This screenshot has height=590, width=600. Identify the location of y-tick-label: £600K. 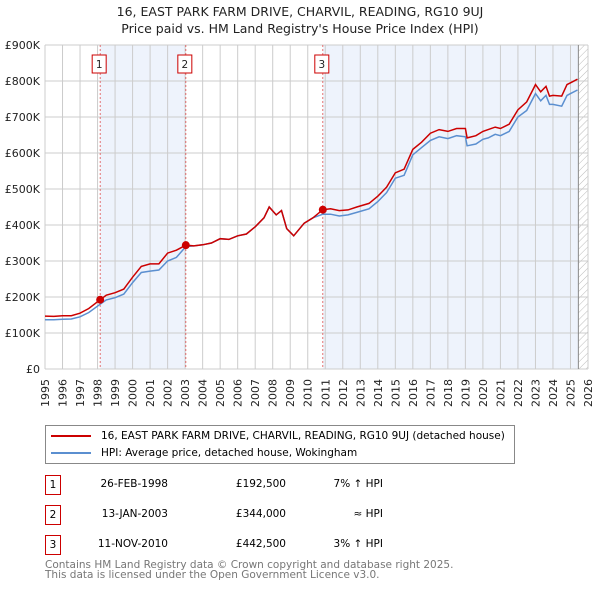
(23, 153).